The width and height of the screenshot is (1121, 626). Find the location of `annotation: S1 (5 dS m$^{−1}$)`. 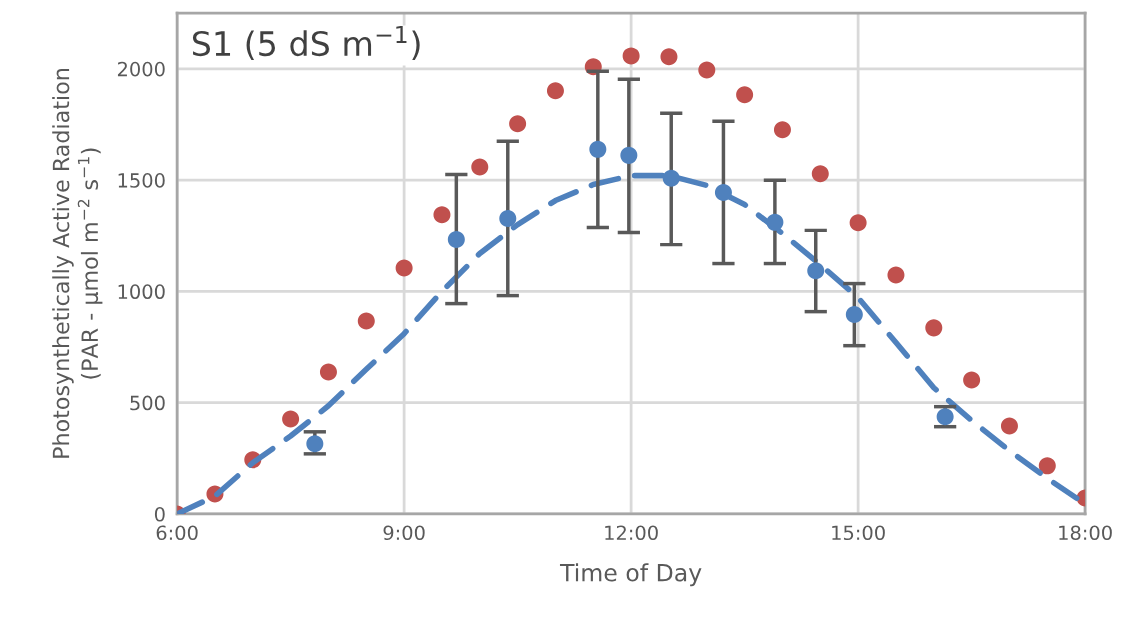

annotation: S1 (5 dS m$^{−1}$) is located at coordinates (306, 43).